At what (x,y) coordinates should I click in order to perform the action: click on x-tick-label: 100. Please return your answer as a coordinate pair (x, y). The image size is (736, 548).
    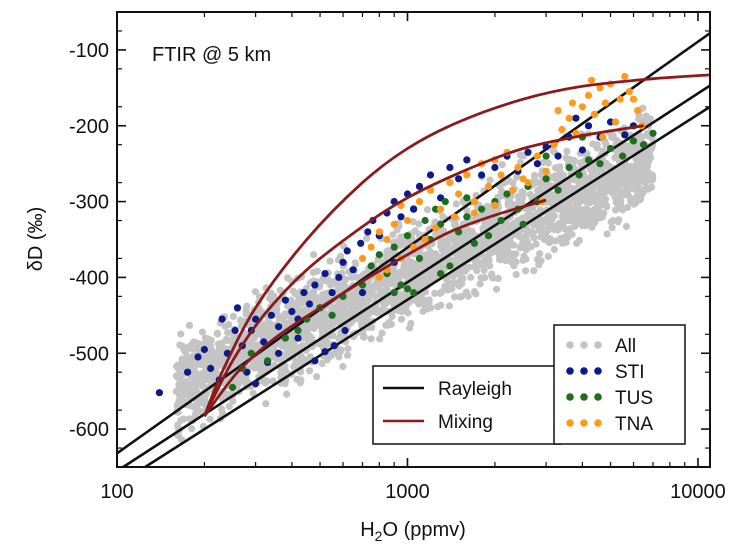
    Looking at the image, I should click on (116, 492).